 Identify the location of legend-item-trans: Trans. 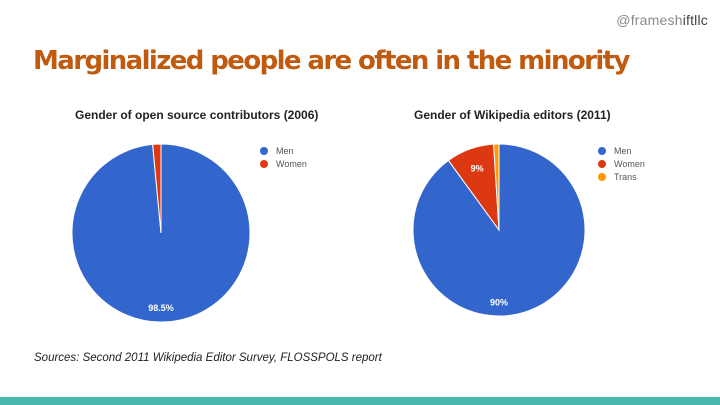
(621, 176).